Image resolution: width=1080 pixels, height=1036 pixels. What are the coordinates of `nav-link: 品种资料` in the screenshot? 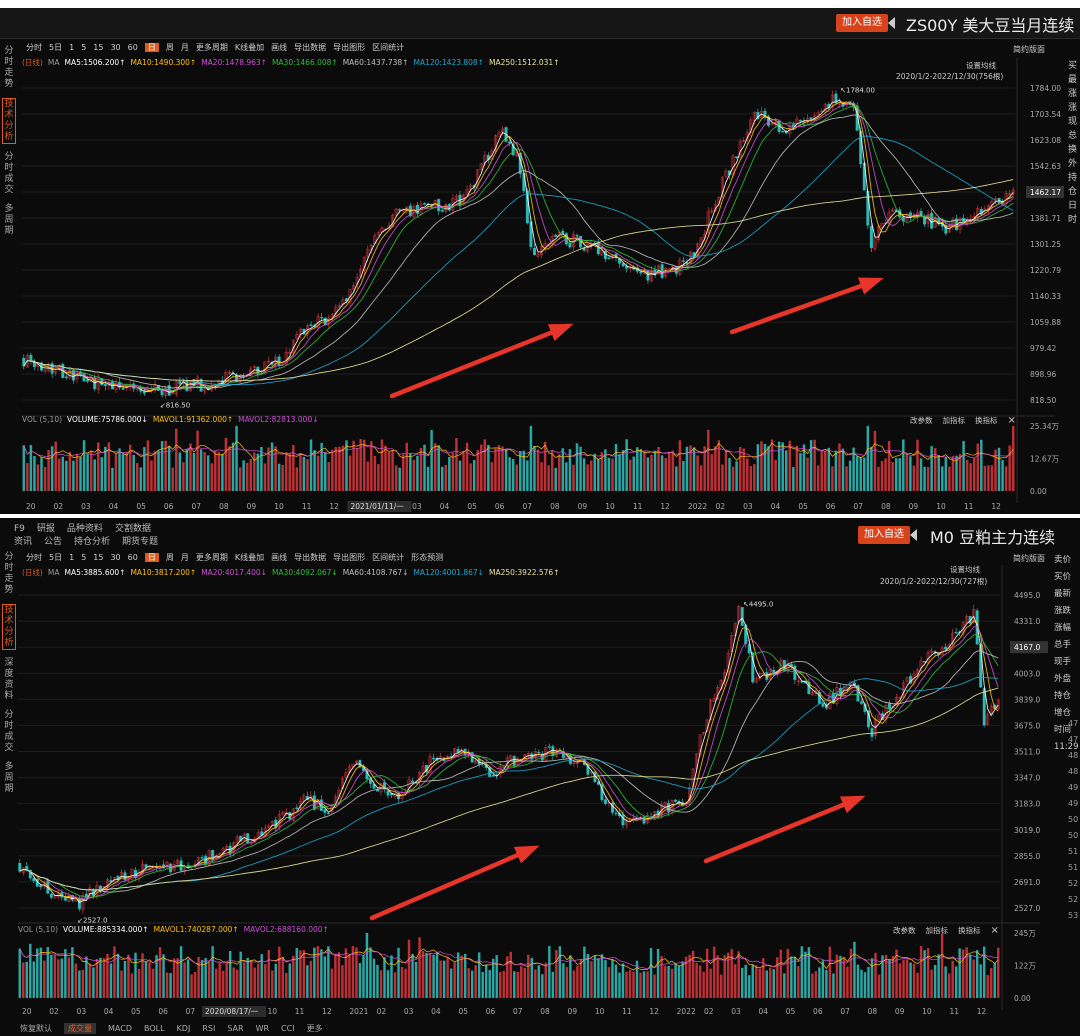 It's located at (84, 529).